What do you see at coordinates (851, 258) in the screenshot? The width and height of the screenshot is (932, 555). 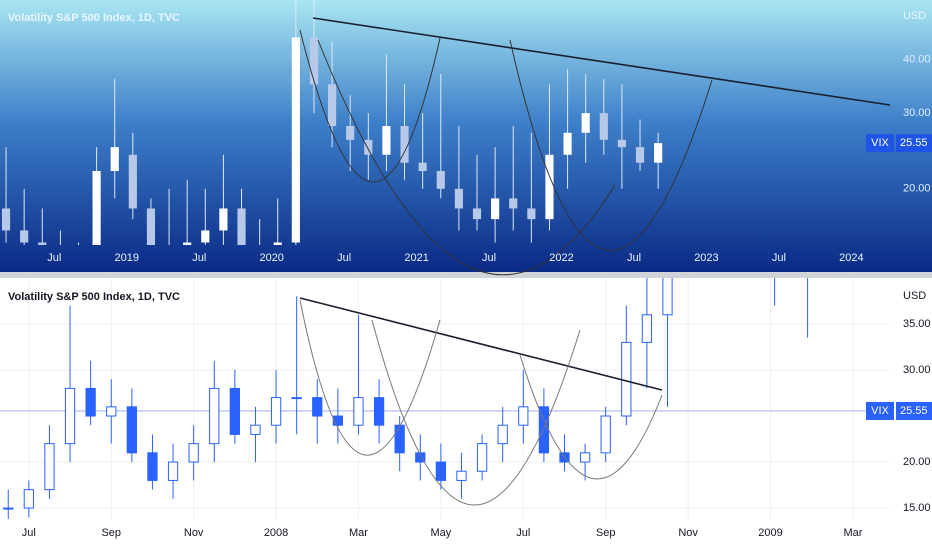 I see `x-tick-label: 2024` at bounding box center [851, 258].